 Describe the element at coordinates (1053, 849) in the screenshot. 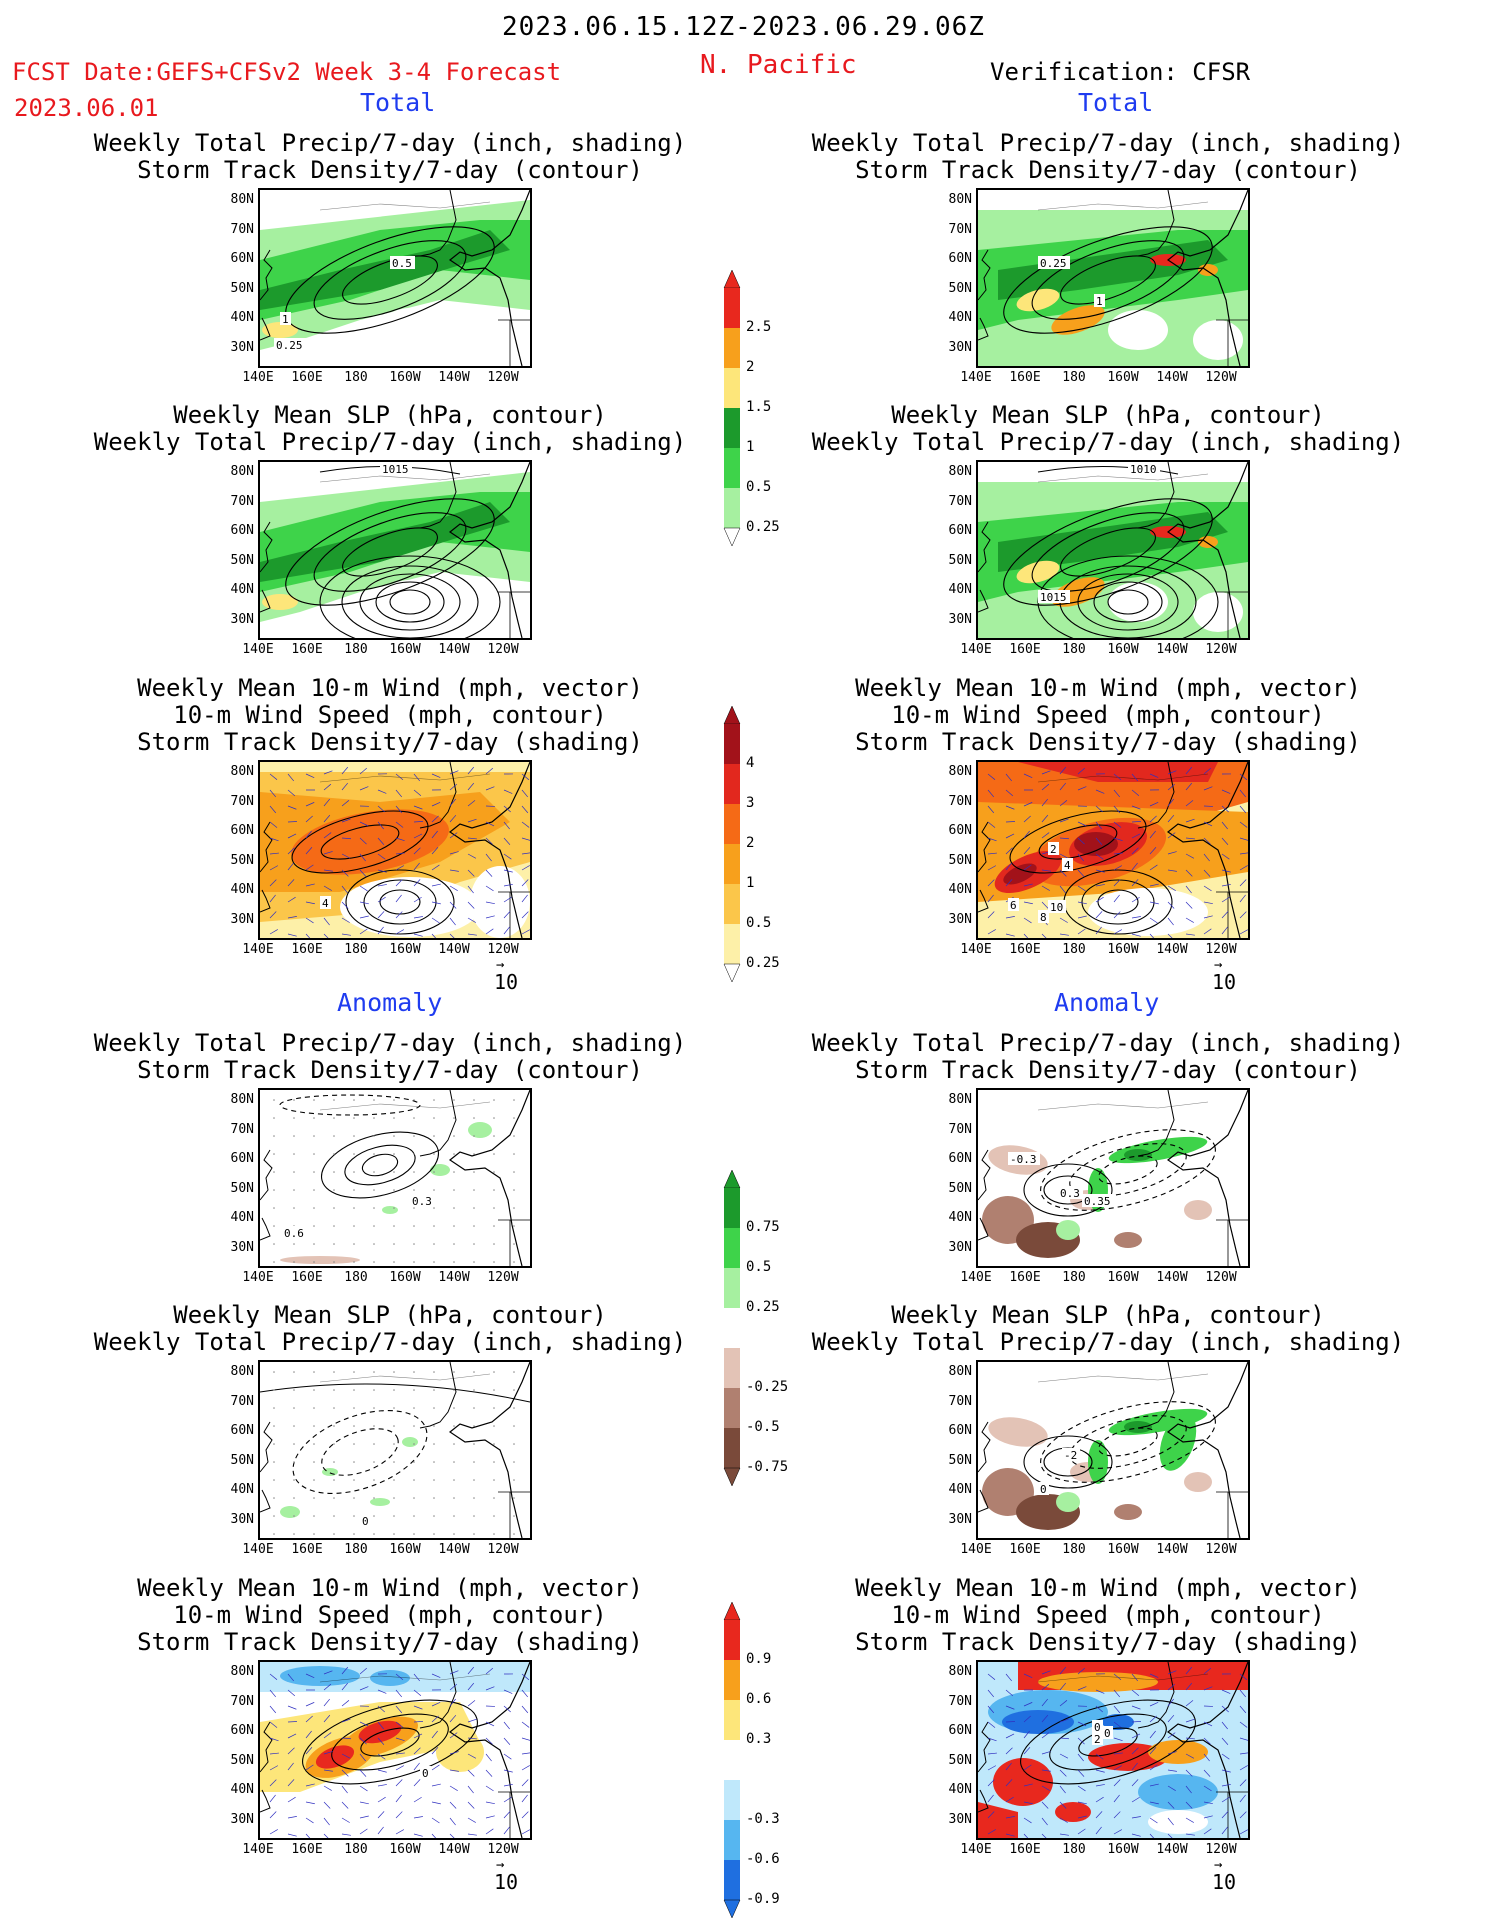

I see `contour-label: 2` at that location.